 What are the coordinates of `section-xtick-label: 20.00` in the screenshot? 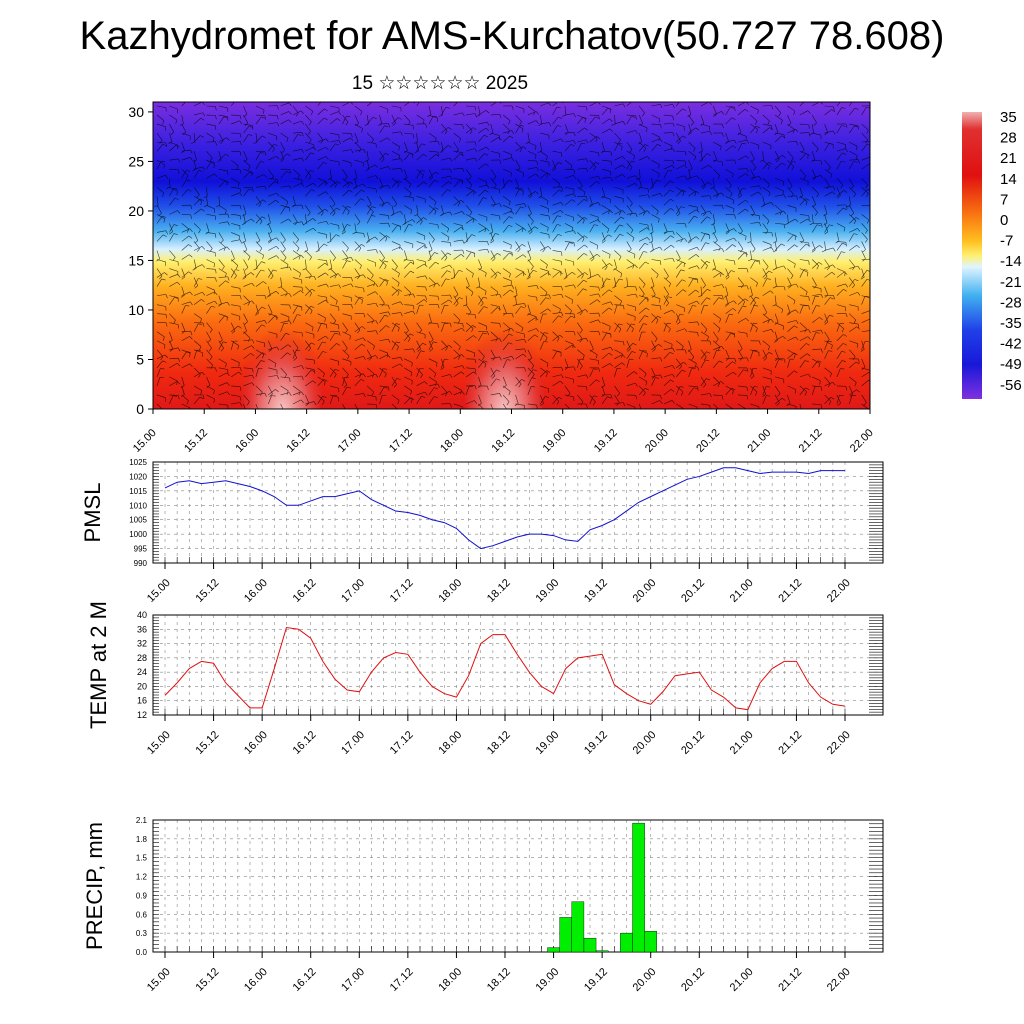 It's located at (657, 441).